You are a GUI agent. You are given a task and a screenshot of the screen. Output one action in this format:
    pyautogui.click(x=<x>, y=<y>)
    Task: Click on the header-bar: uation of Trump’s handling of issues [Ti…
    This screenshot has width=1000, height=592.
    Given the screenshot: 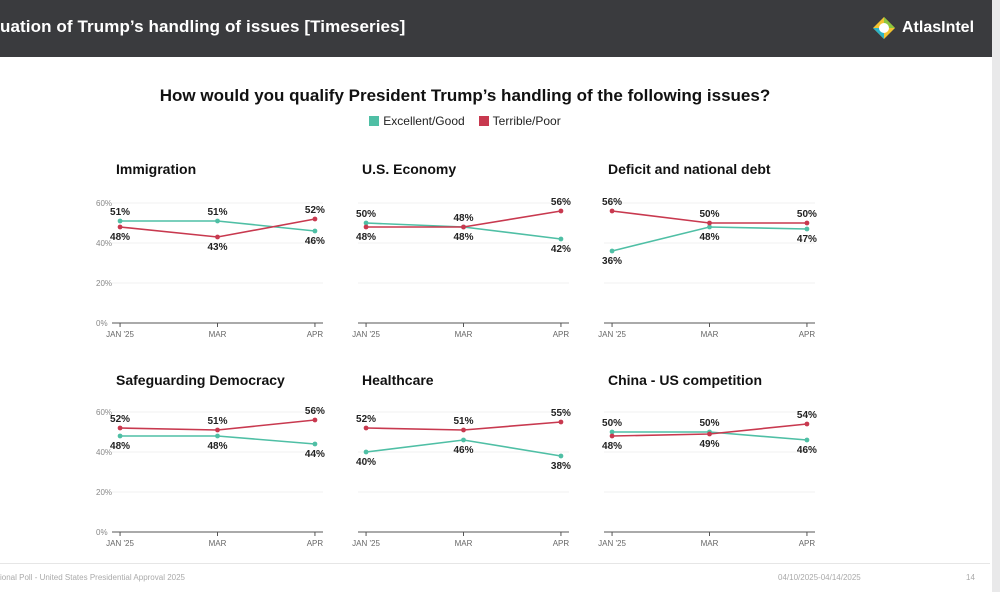 What is the action you would take?
    pyautogui.click(x=496, y=28)
    